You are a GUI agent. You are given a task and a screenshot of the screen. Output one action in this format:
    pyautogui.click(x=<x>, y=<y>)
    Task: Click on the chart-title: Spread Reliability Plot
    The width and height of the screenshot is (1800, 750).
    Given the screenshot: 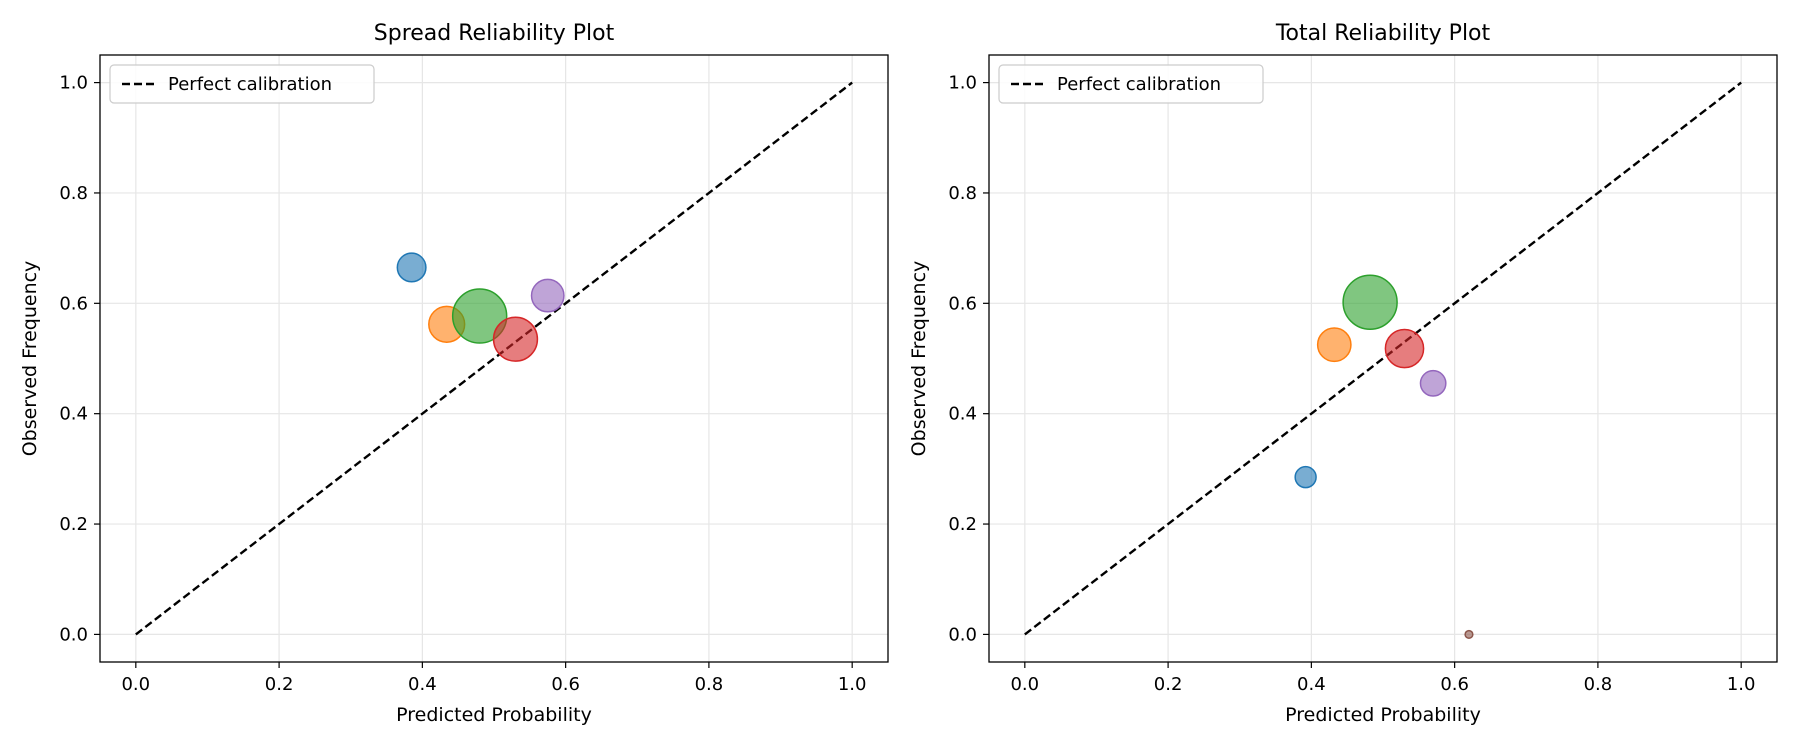 What is the action you would take?
    pyautogui.click(x=494, y=33)
    